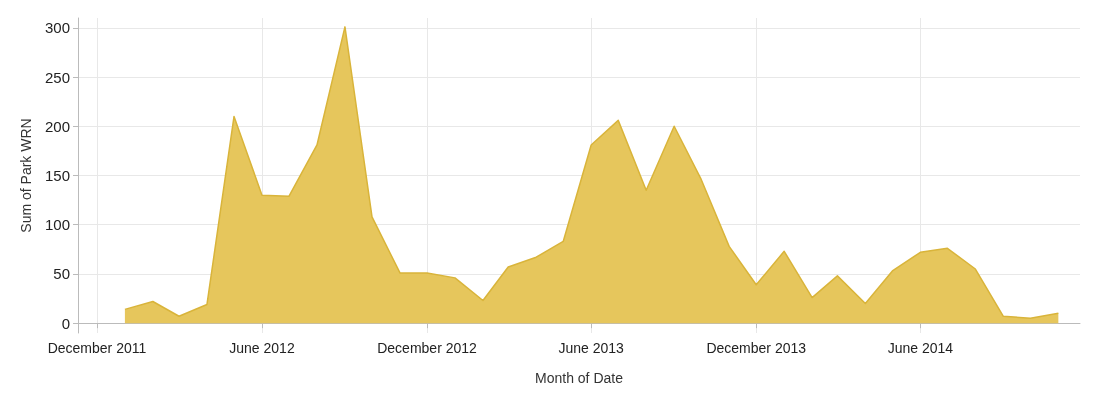 The image size is (1098, 401). I want to click on x-tick-label: December 2013, so click(756, 348).